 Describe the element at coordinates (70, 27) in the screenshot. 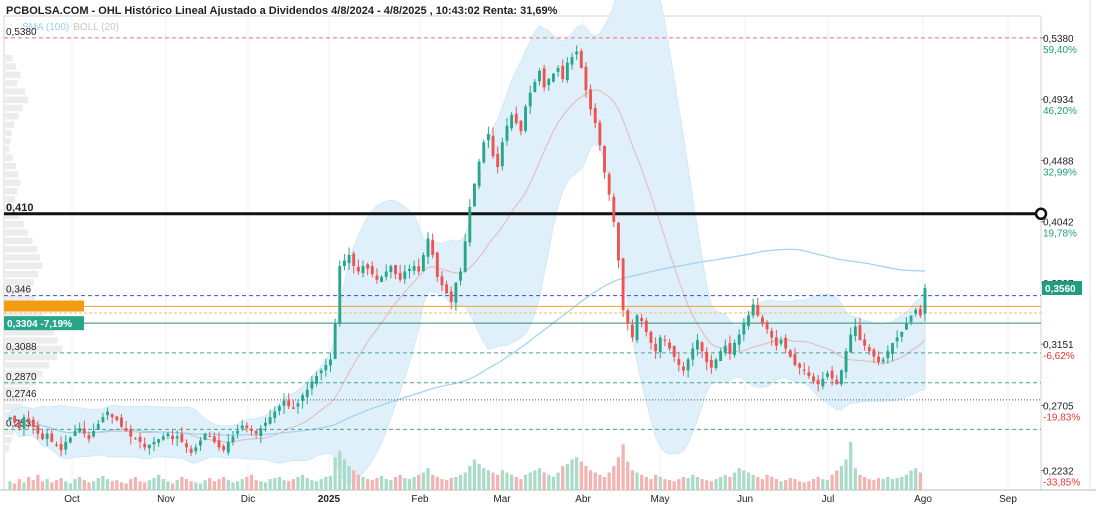

I see `indicator-legend: SMA (100) BOLL (20)` at that location.